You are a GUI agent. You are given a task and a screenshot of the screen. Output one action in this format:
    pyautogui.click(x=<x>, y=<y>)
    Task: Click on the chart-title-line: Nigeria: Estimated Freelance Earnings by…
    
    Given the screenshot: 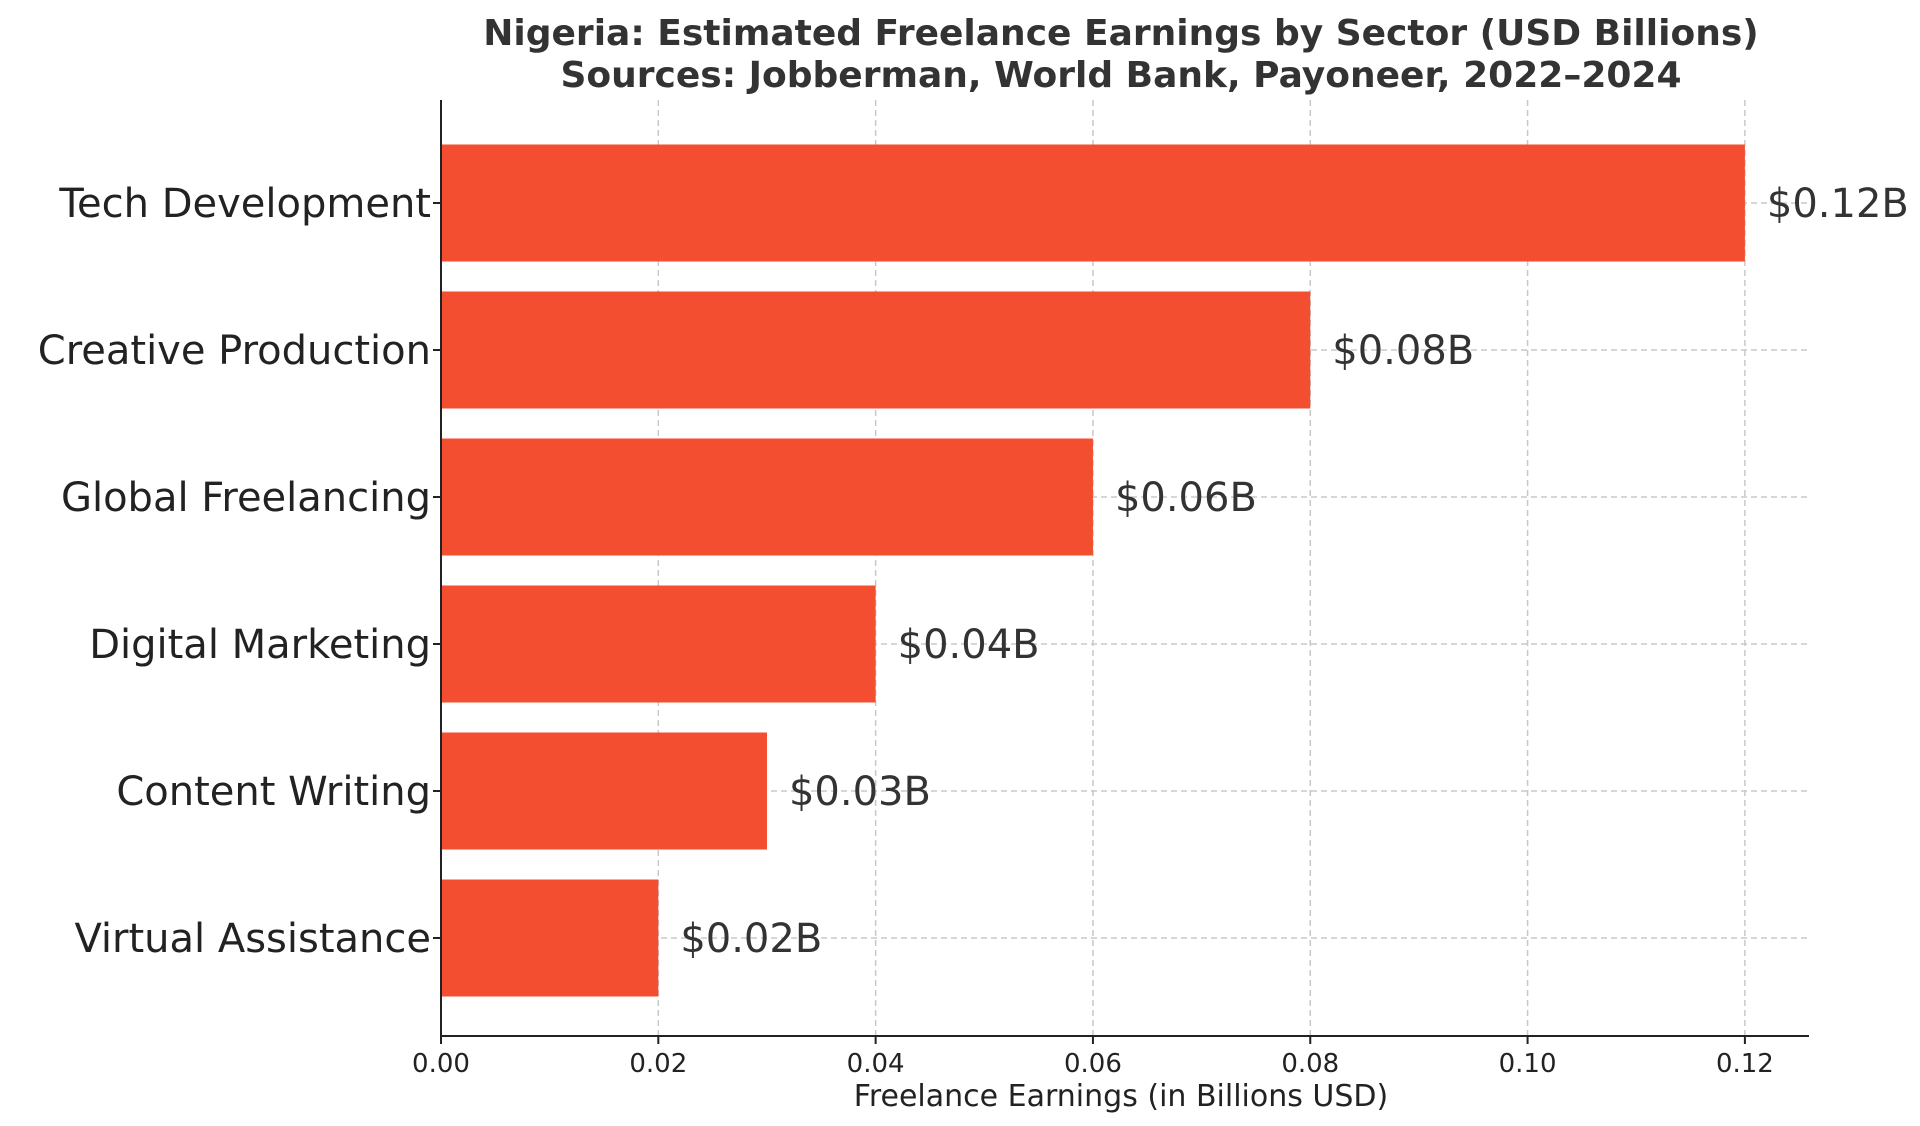 What is the action you would take?
    pyautogui.click(x=1120, y=33)
    